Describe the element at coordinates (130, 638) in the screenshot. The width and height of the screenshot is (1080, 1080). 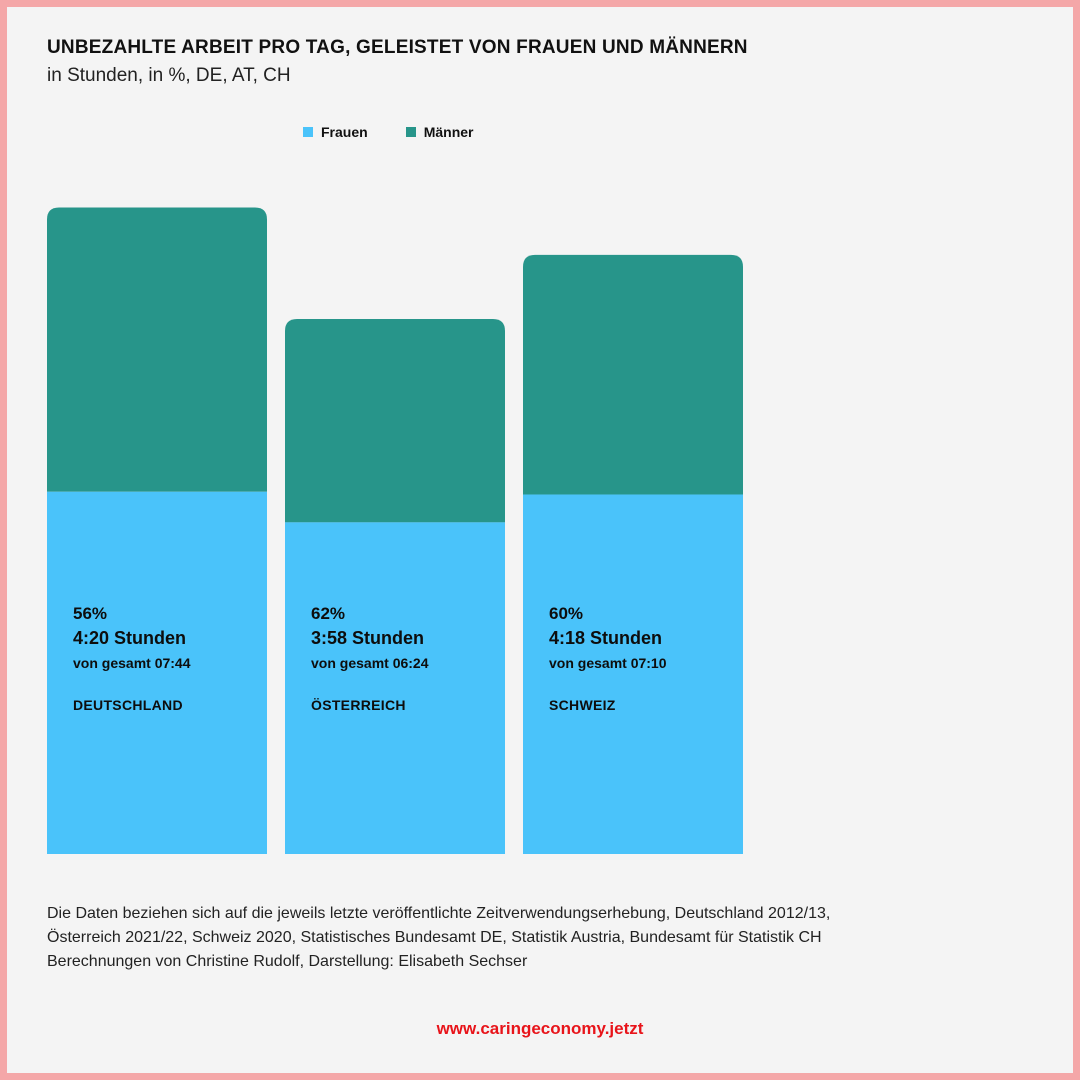
I see `bar-label-hours: 4:20 Stunden` at that location.